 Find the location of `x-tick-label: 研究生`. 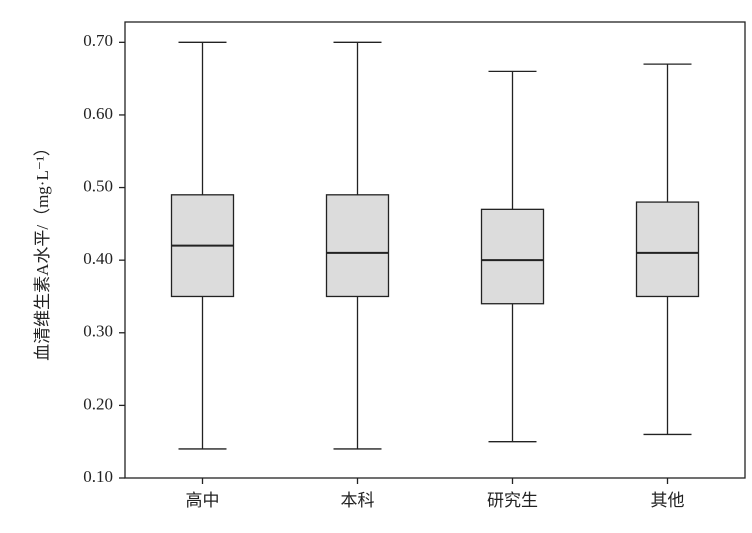

x-tick-label: 研究生 is located at coordinates (512, 500).